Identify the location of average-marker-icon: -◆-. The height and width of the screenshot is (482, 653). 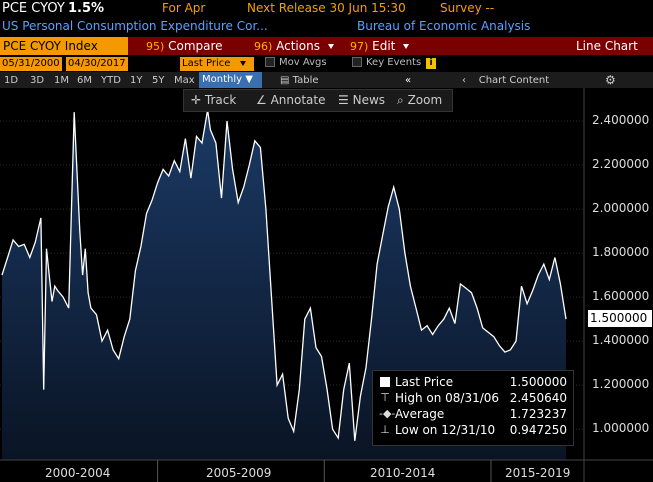
(387, 413).